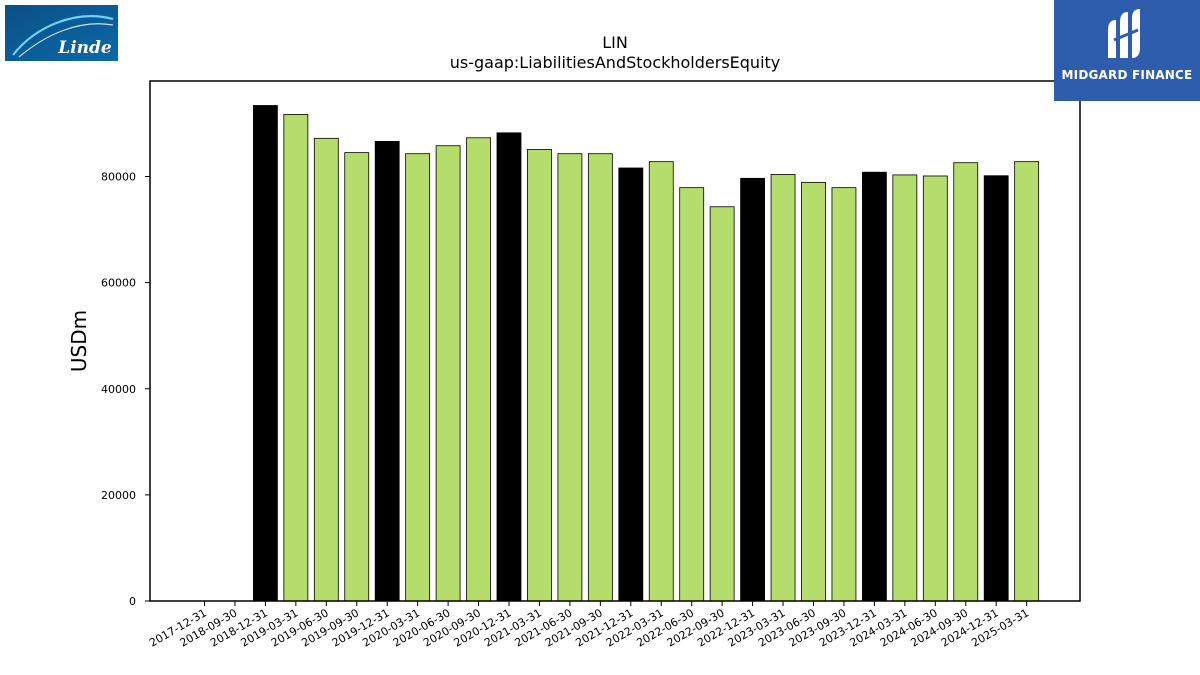 Image resolution: width=1200 pixels, height=675 pixels. Describe the element at coordinates (118, 283) in the screenshot. I see `y-tick-label: 60000` at that location.